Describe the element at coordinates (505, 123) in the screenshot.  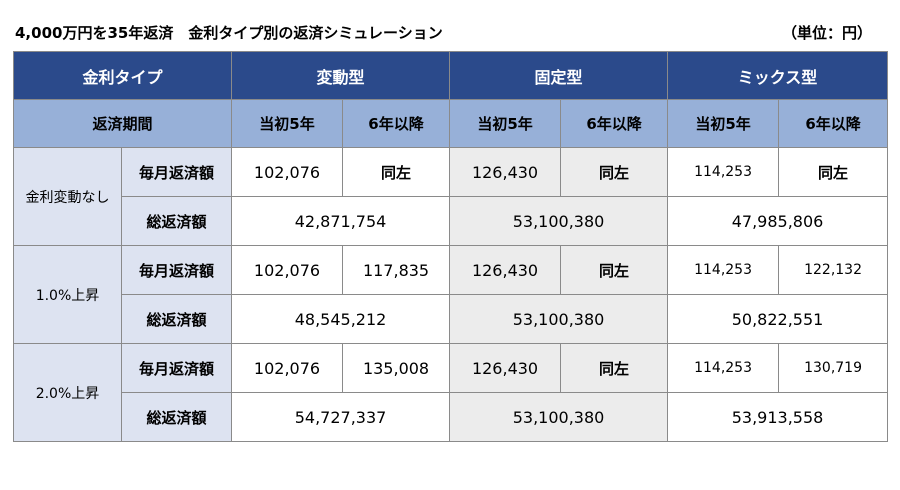
I see `sub-fixed-initial: 当初5年` at that location.